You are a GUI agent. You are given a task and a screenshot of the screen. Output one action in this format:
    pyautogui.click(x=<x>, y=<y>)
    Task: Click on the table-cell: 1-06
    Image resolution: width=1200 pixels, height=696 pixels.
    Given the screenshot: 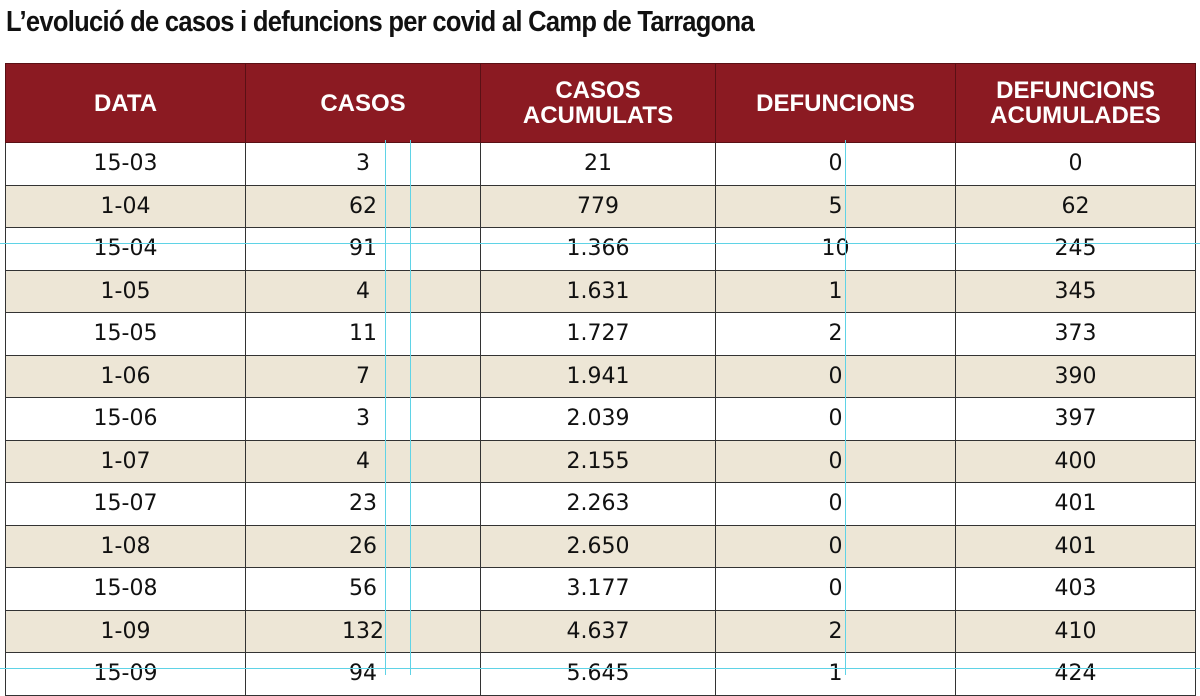 What is the action you would take?
    pyautogui.click(x=125, y=376)
    